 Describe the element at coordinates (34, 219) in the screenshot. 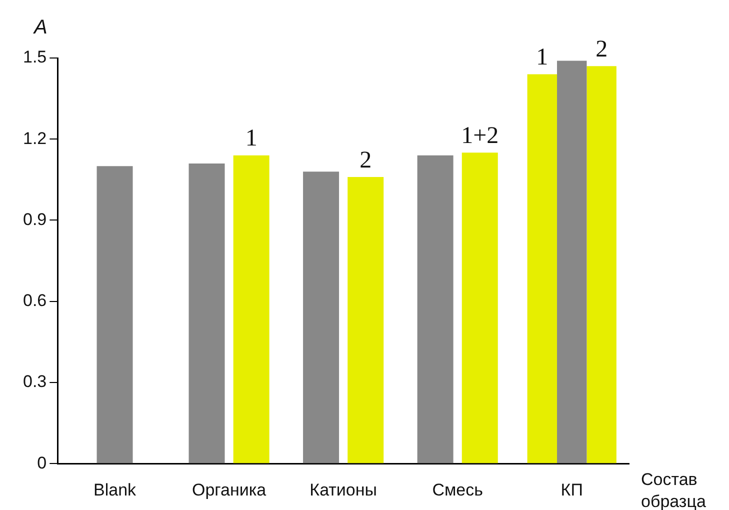

I see `y-tick-label: 0.9` at that location.